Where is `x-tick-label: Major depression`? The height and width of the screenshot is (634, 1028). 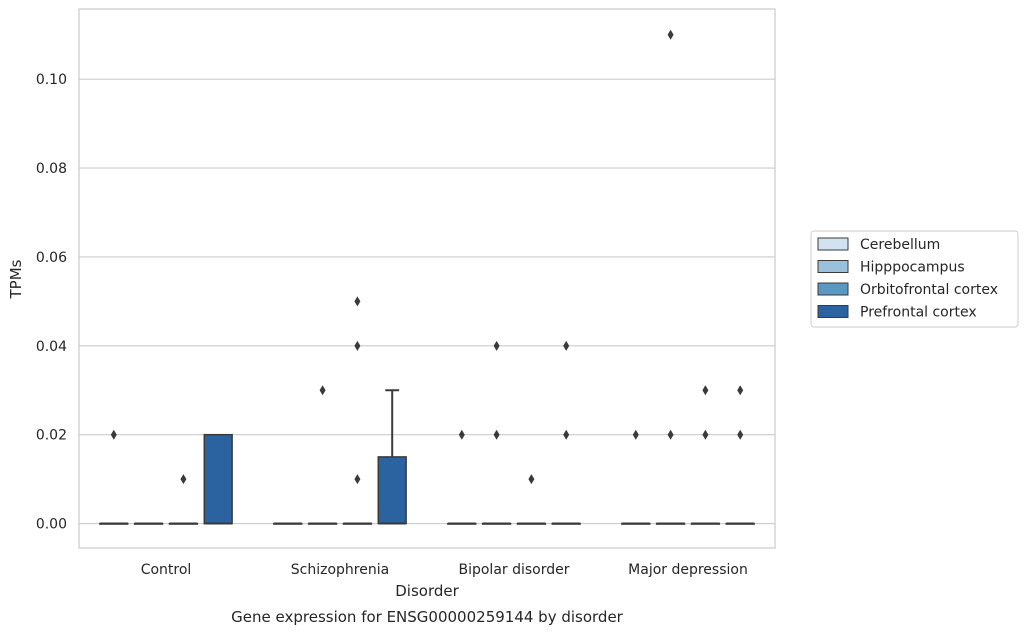 x-tick-label: Major depression is located at coordinates (688, 570).